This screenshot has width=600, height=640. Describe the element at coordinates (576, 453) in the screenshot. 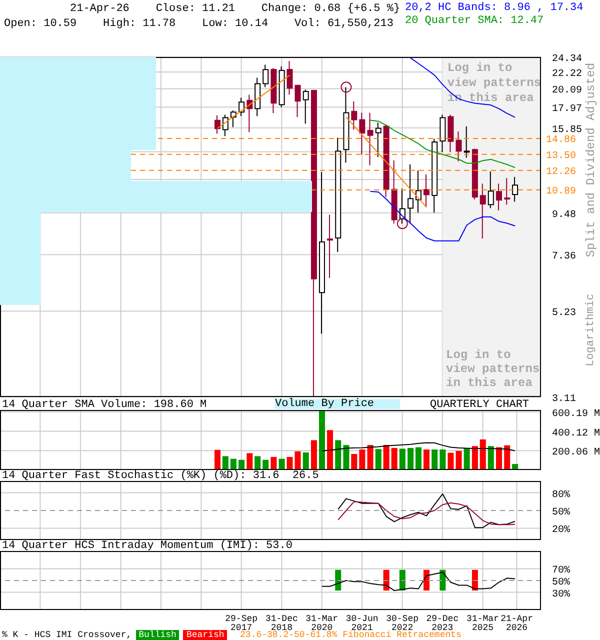

I see `y-tick-label: 200.06 M` at that location.